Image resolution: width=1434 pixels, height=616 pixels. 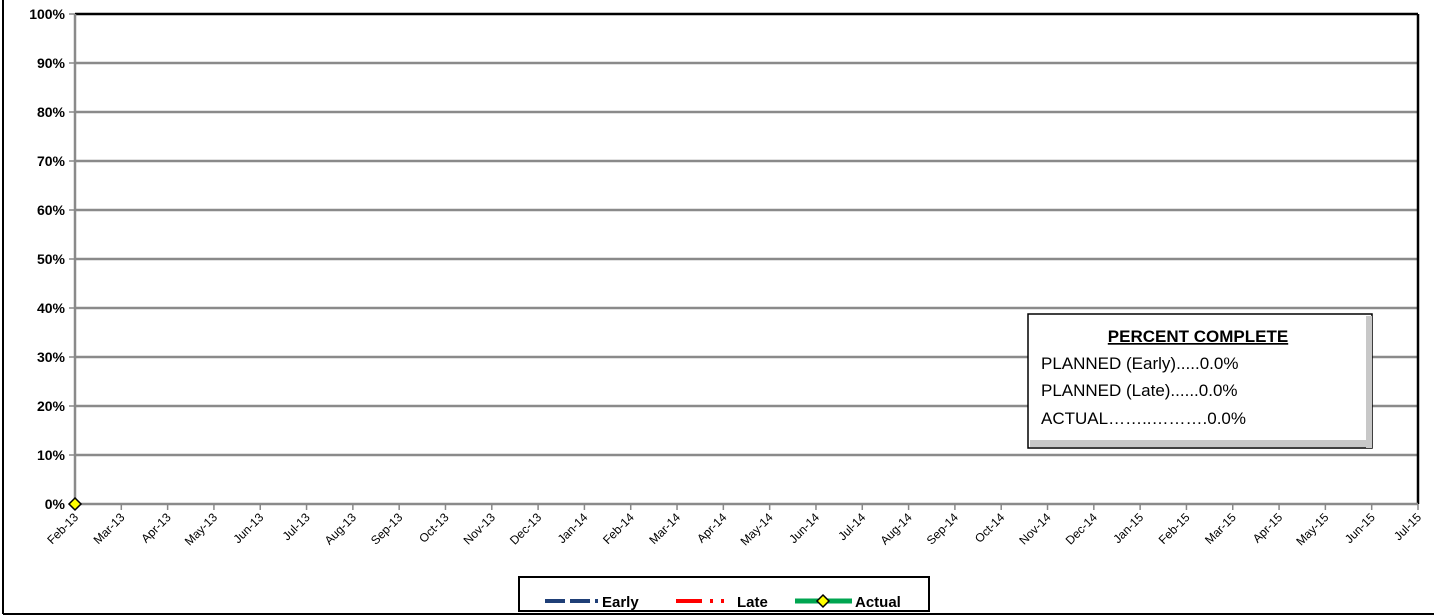 I want to click on x-tick-label: Jun-14, so click(x=804, y=528).